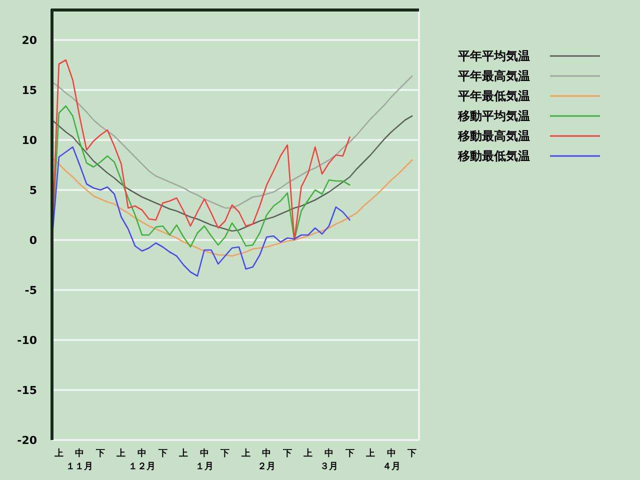  I want to click on y-tick-label: -10, so click(27, 340).